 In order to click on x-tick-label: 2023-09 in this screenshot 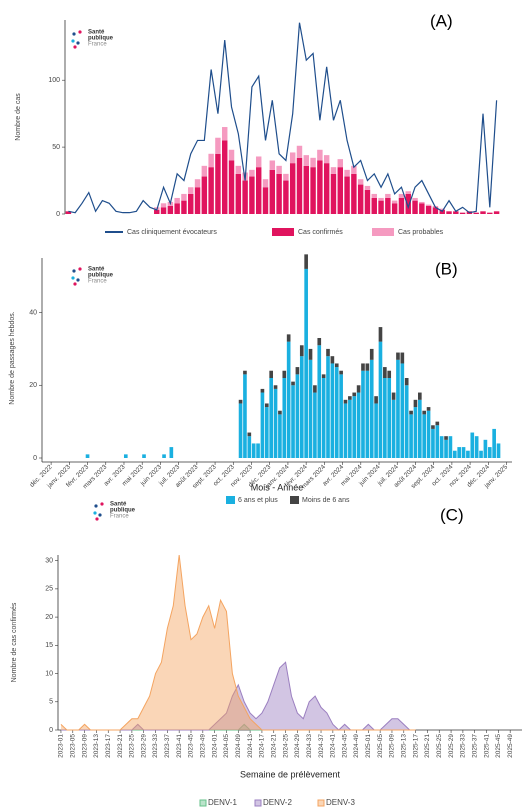, I will do `click(84, 746)`.